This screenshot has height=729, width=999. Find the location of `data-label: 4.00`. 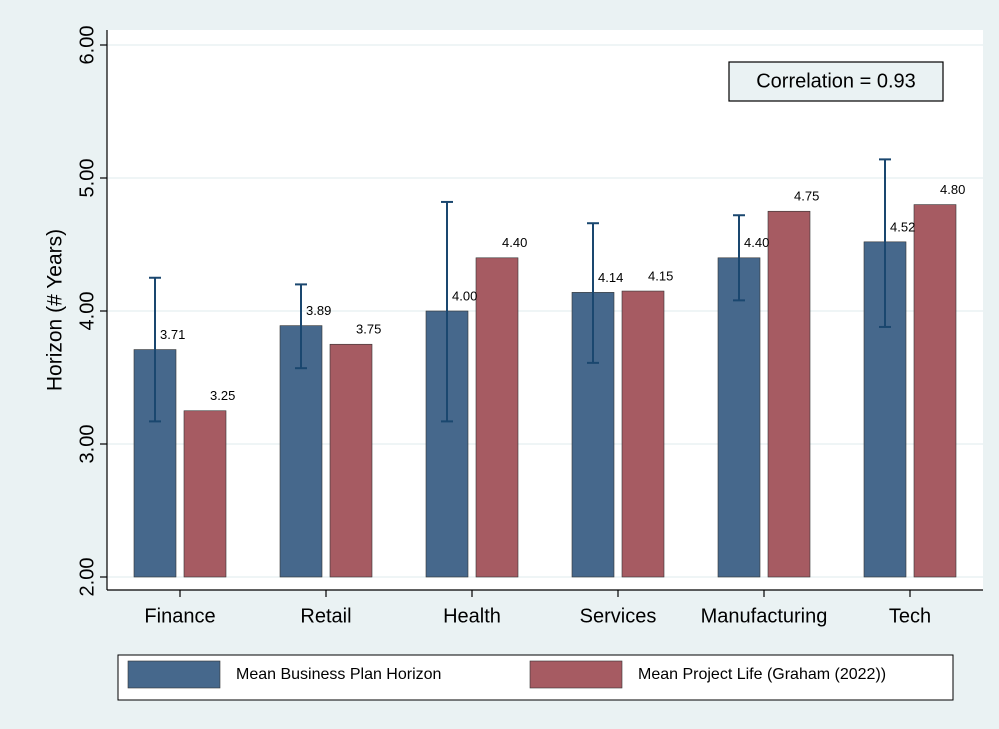

data-label: 4.00 is located at coordinates (464, 295).